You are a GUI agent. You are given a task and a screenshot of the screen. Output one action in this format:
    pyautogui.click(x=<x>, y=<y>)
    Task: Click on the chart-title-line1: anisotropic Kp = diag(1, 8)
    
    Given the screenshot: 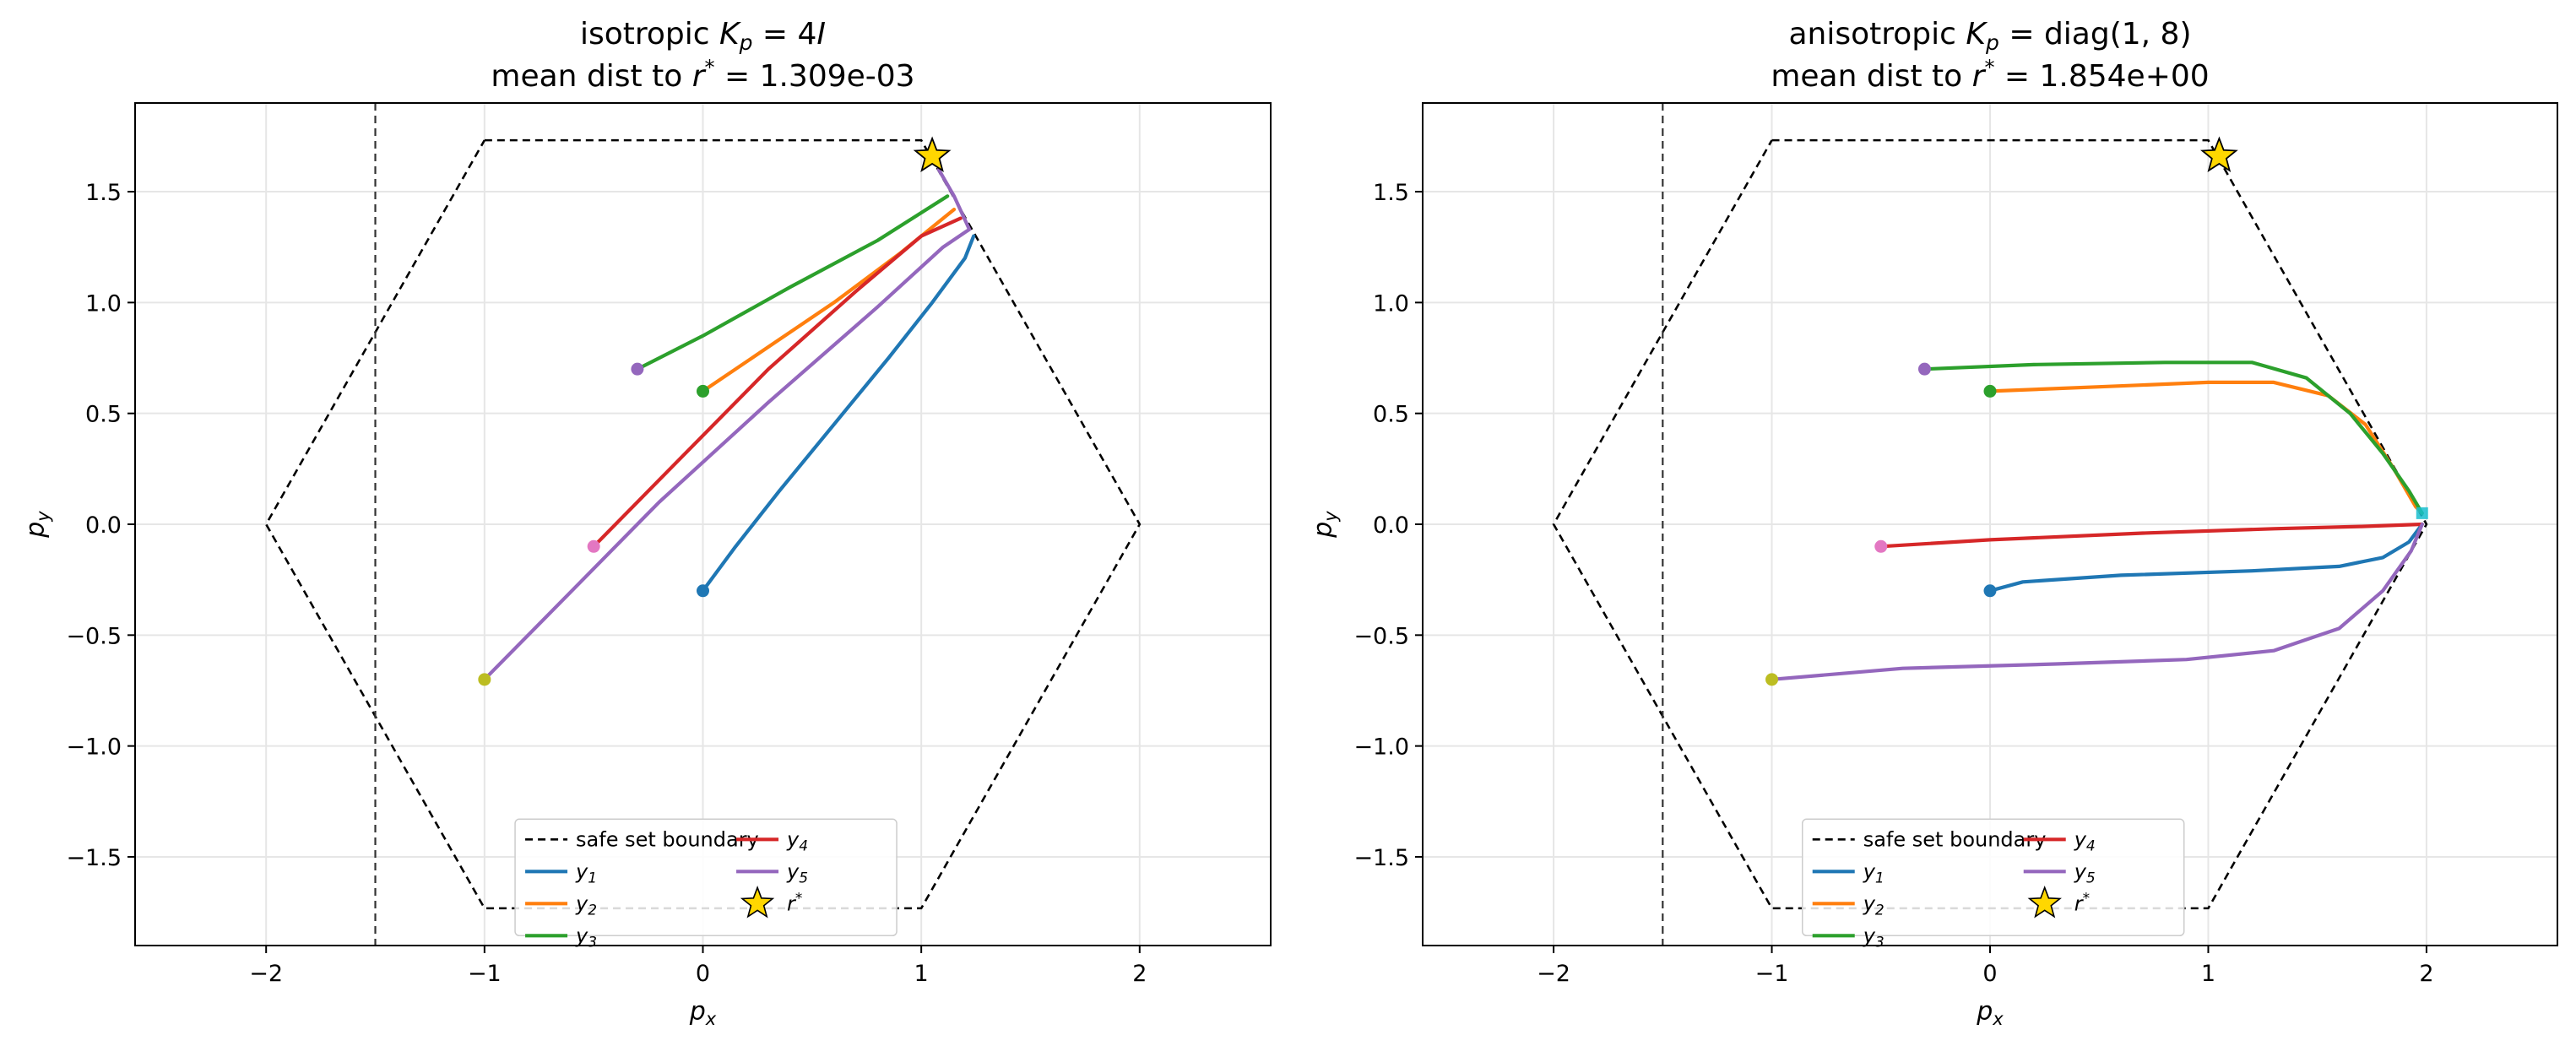 What is the action you would take?
    pyautogui.click(x=1991, y=36)
    